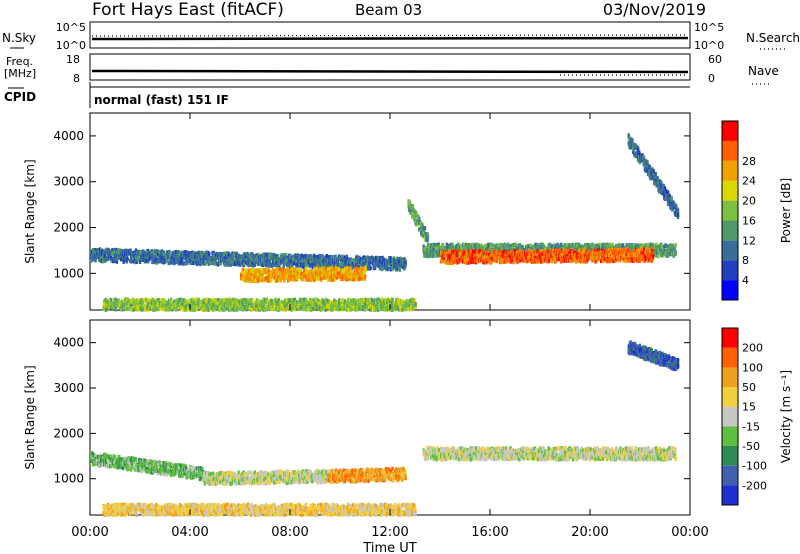 The width and height of the screenshot is (800, 554). Describe the element at coordinates (161, 100) in the screenshot. I see `cpid-text: normal (fast) 151 IF` at that location.